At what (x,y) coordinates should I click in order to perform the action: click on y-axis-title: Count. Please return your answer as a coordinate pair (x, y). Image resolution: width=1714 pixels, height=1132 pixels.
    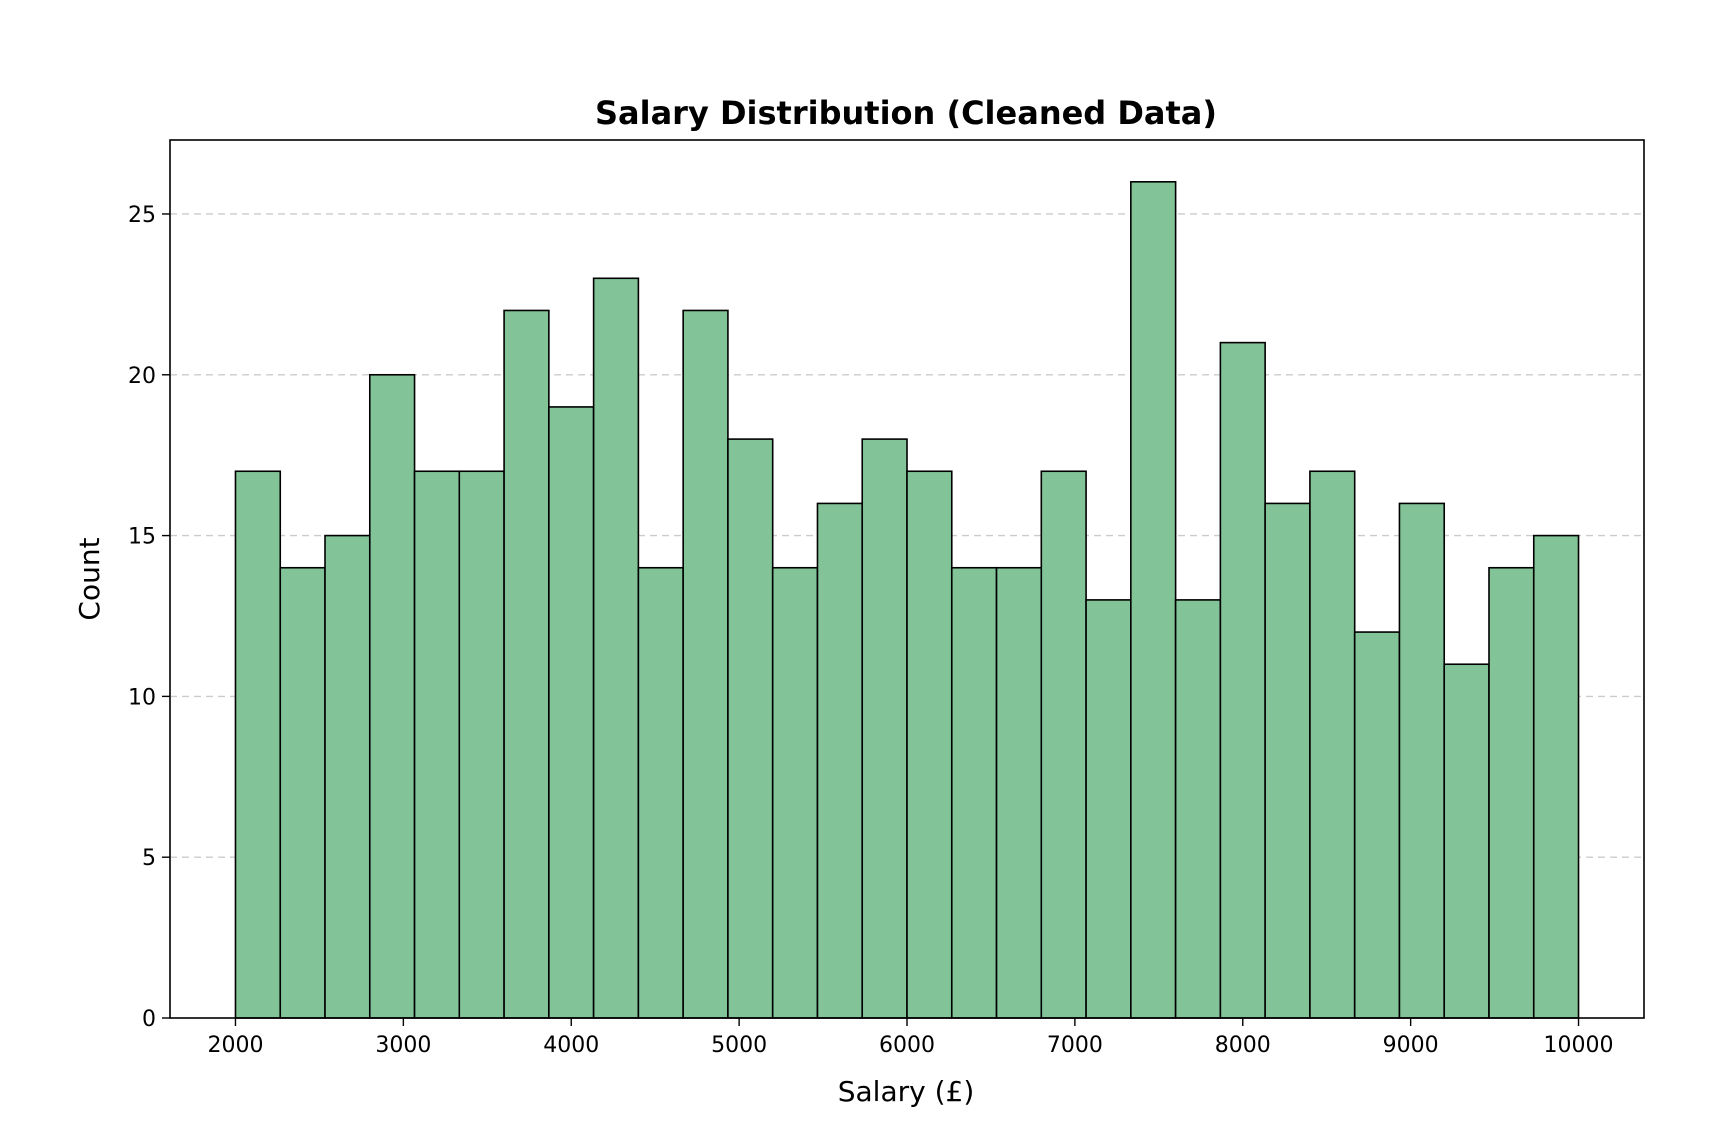
    Looking at the image, I should click on (89, 578).